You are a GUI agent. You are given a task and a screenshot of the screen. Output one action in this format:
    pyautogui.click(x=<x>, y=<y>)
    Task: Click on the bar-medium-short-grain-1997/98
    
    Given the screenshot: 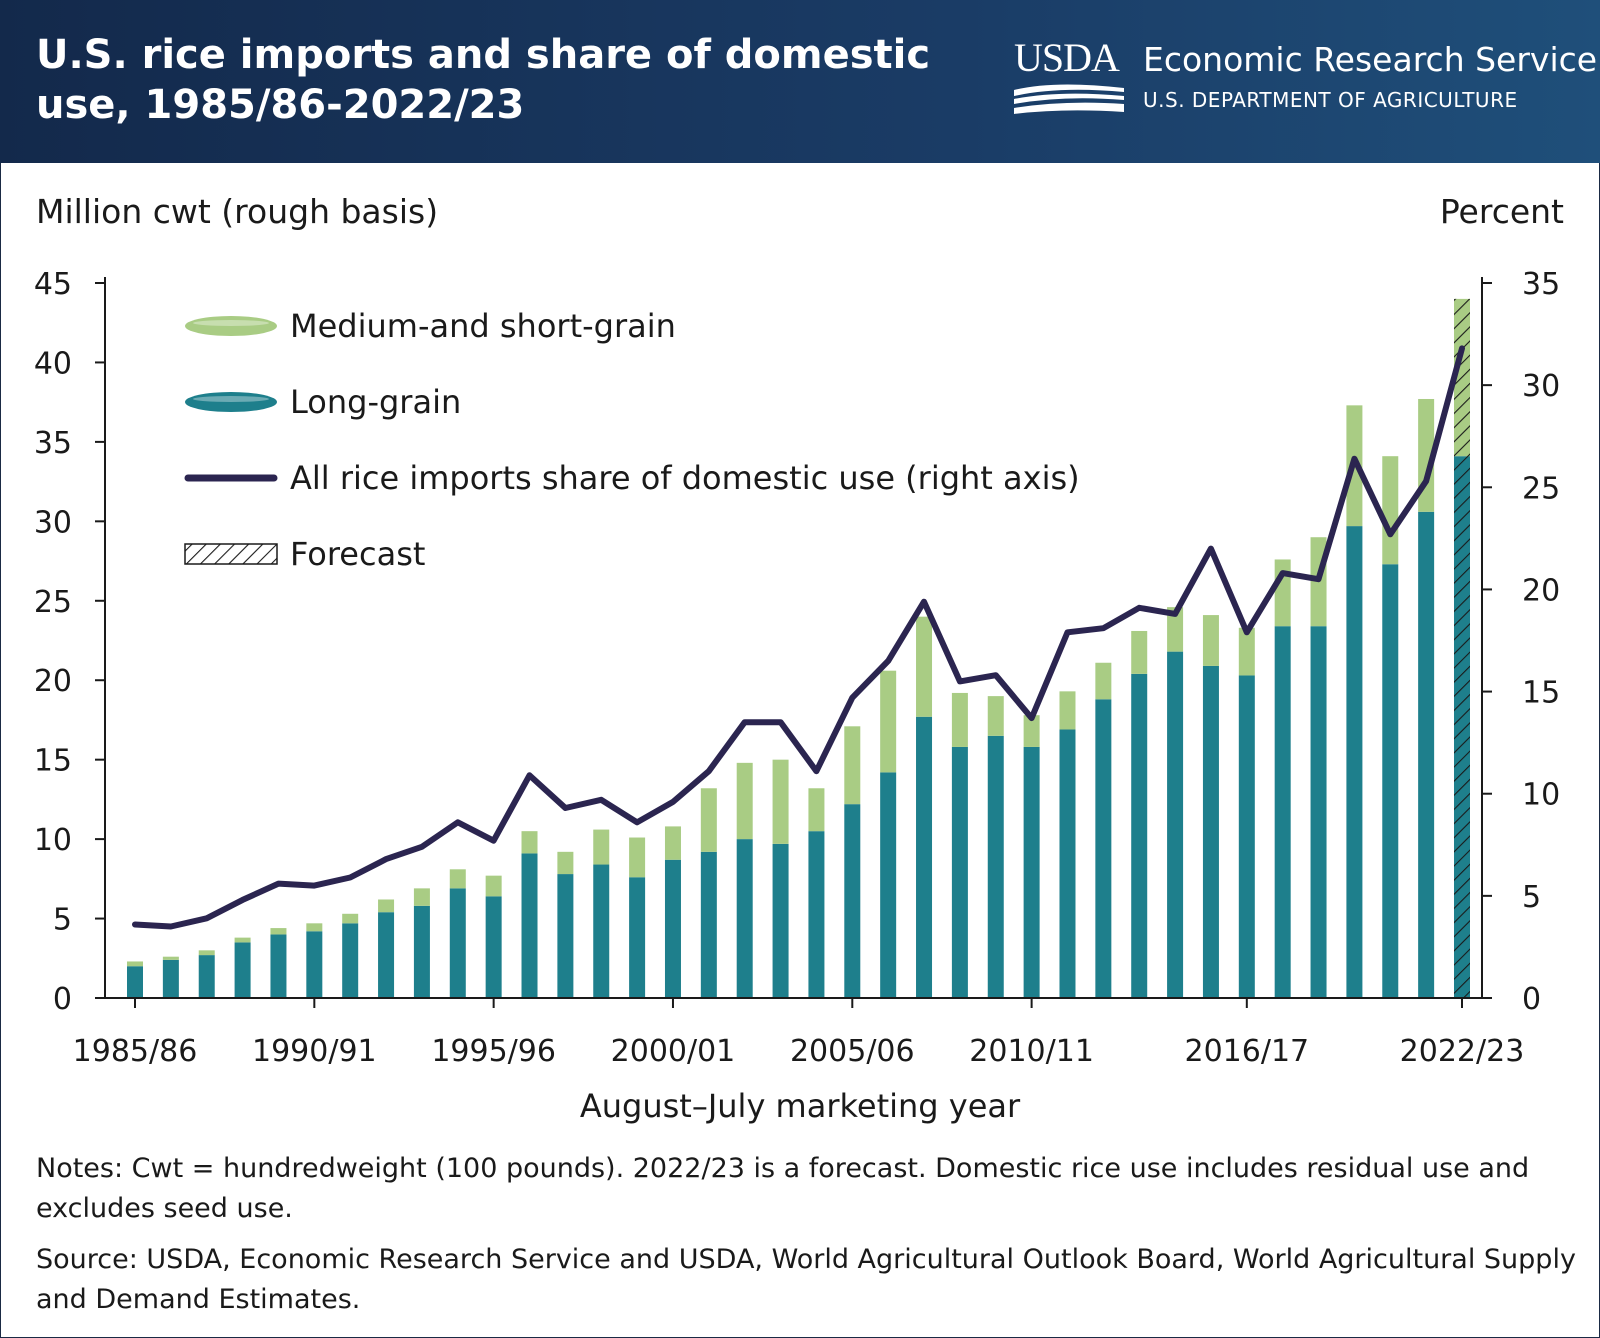 What is the action you would take?
    pyautogui.click(x=565, y=863)
    